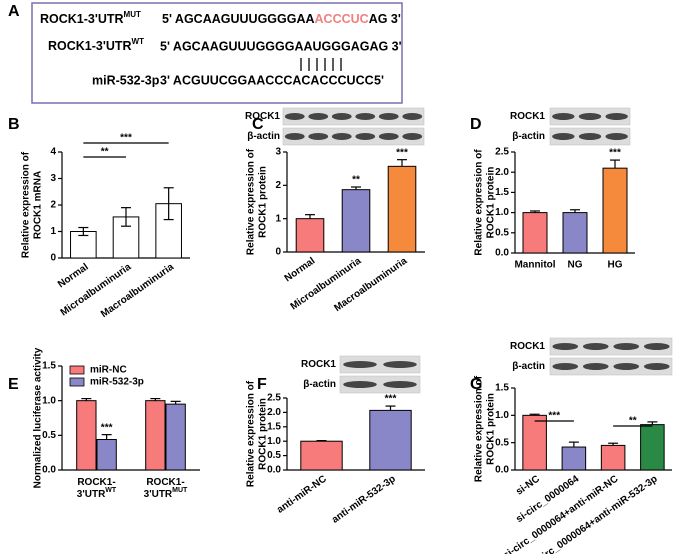  Describe the element at coordinates (91, 494) in the screenshot. I see `label-part: 3'UTR` at that location.